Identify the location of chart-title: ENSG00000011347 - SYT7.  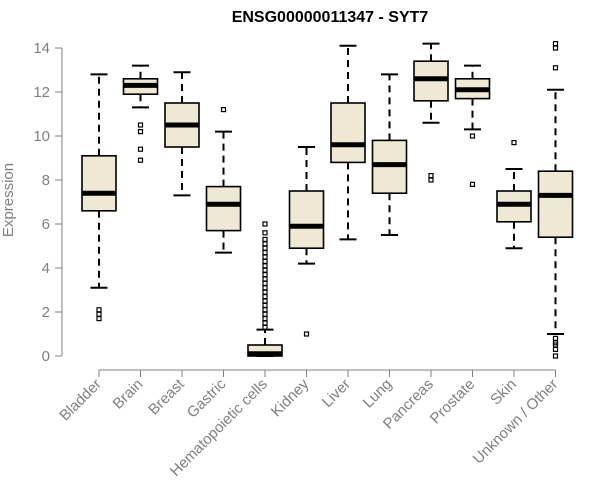
(330, 17).